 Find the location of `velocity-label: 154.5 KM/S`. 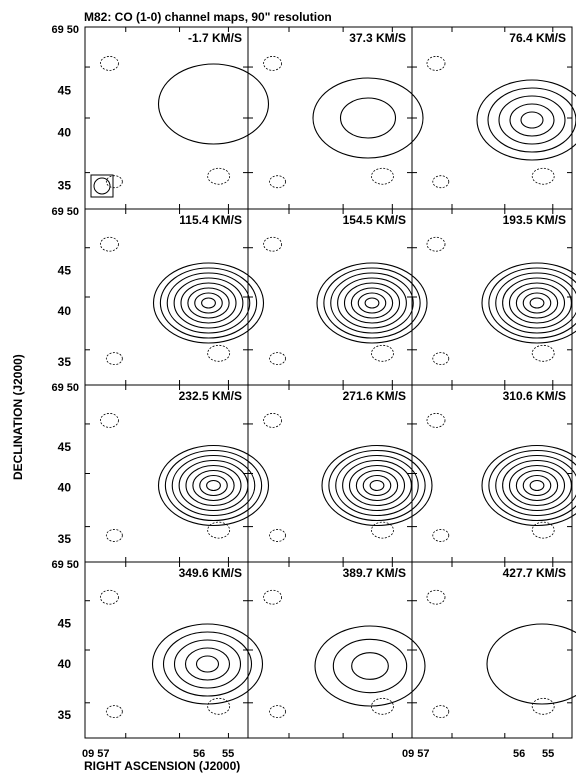

velocity-label: 154.5 KM/S is located at coordinates (374, 220).